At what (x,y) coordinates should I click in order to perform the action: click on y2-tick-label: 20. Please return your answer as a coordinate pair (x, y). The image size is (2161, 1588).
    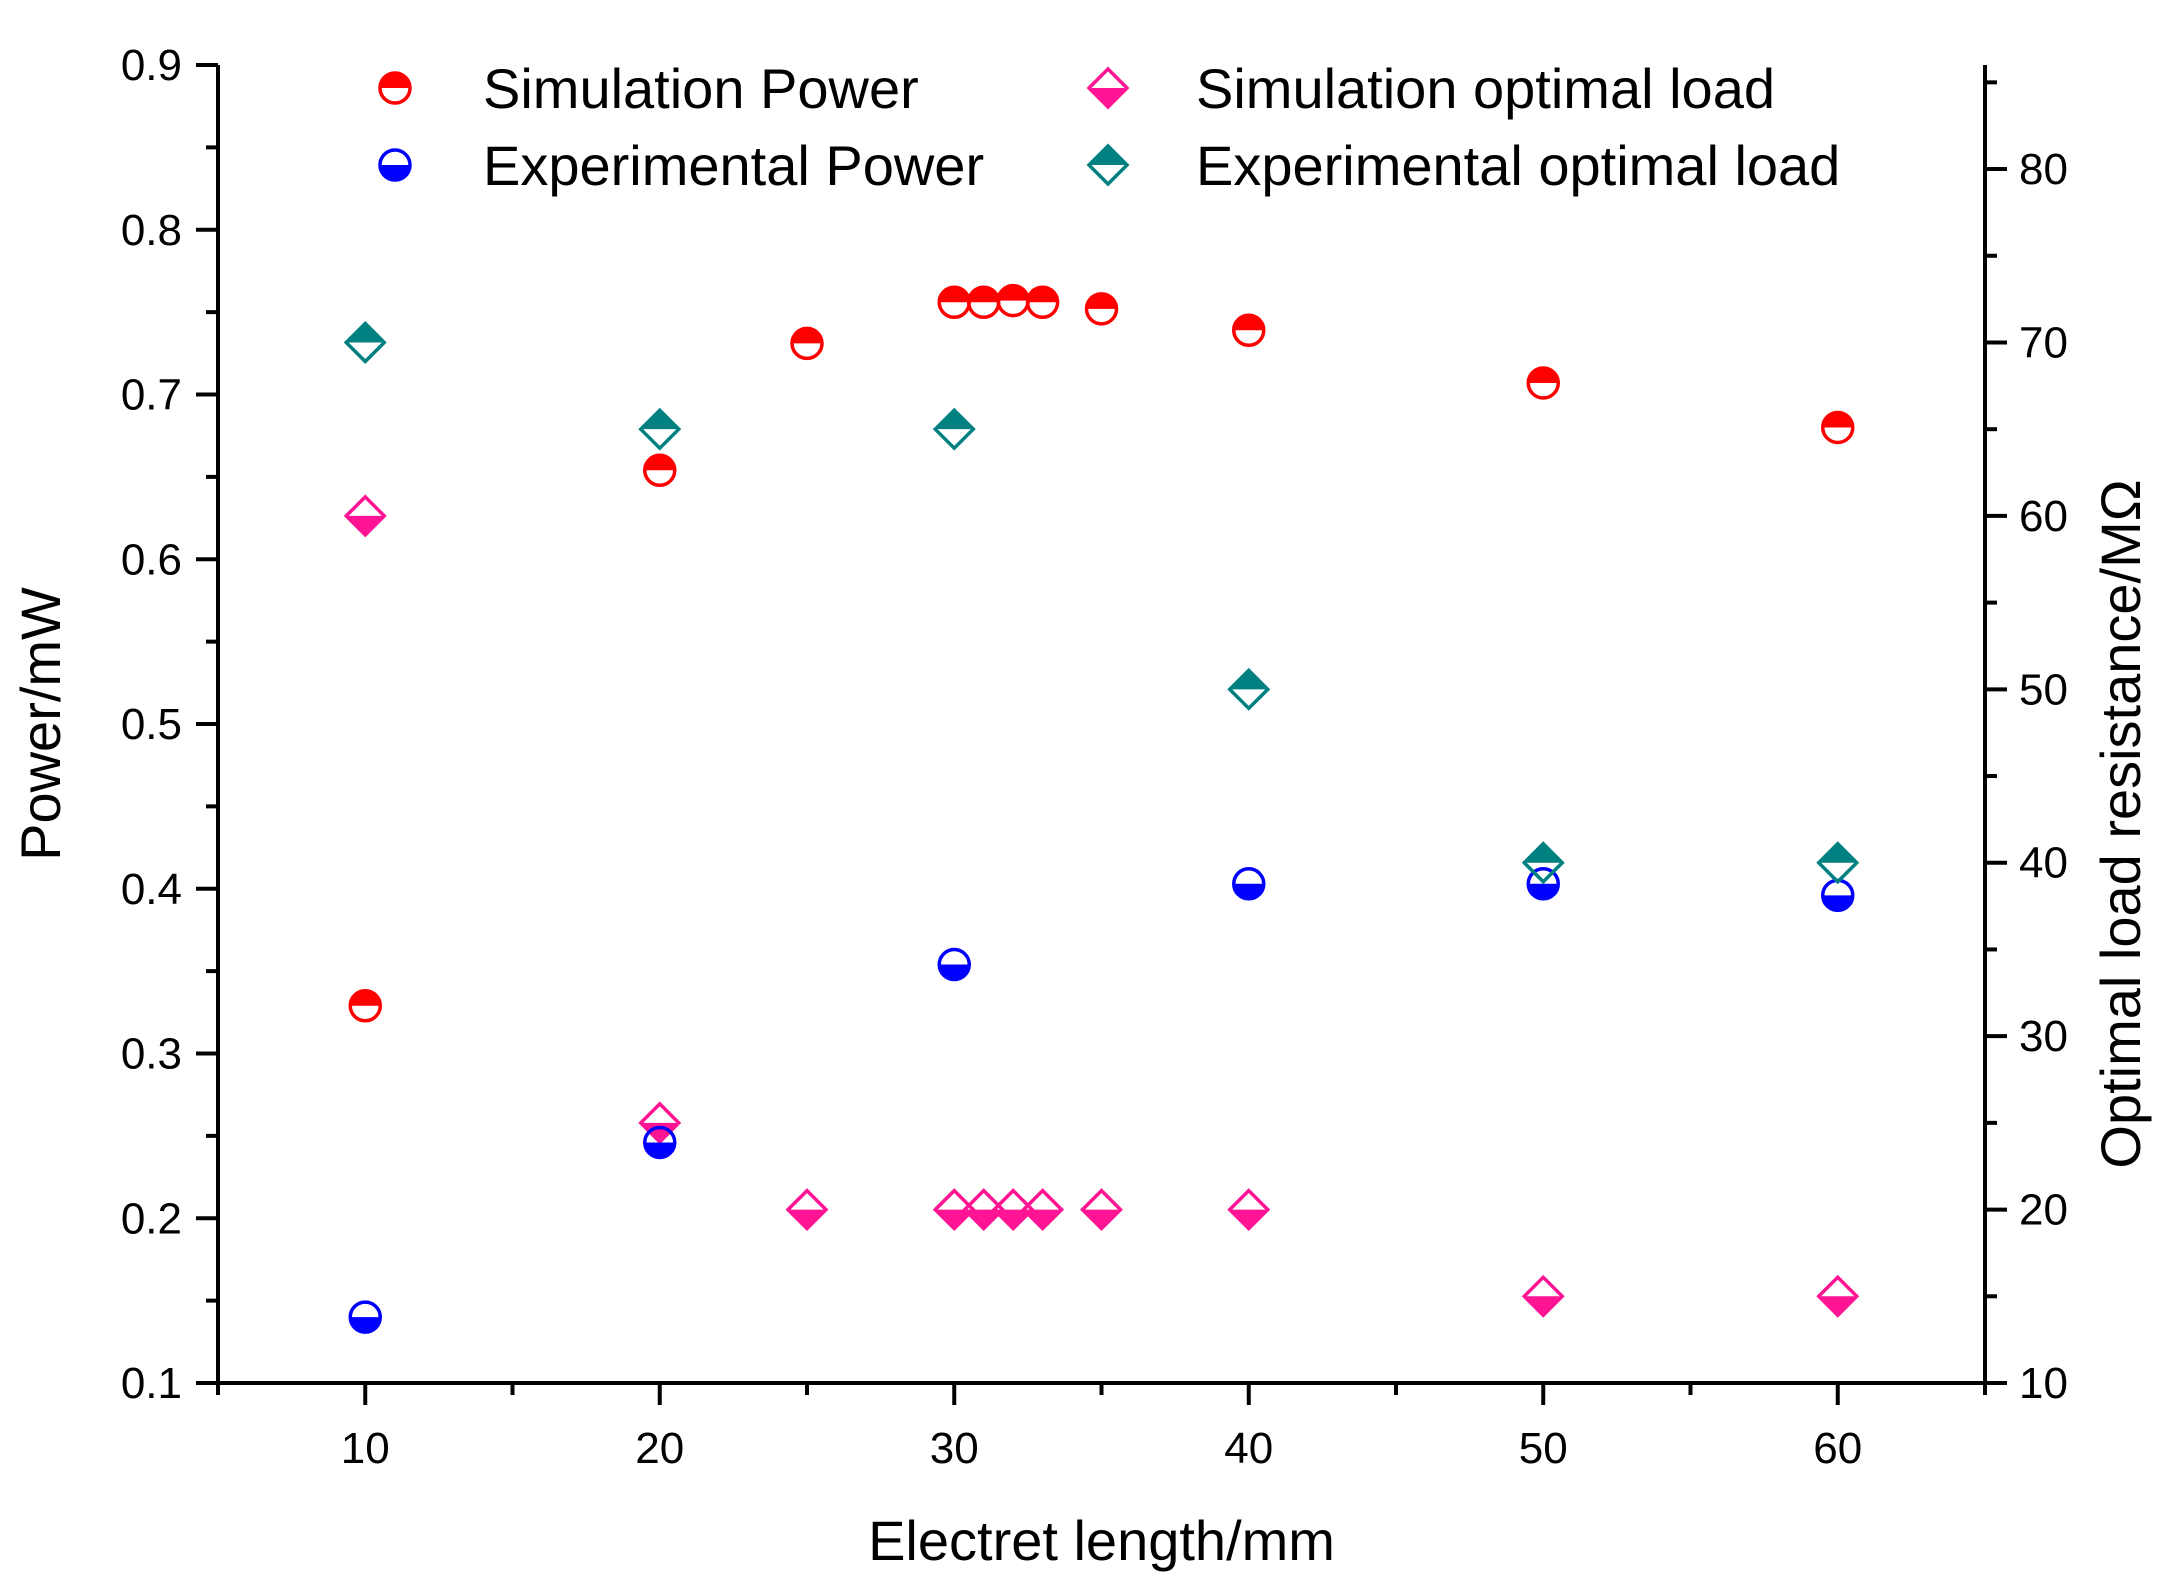
    Looking at the image, I should click on (2043, 1210).